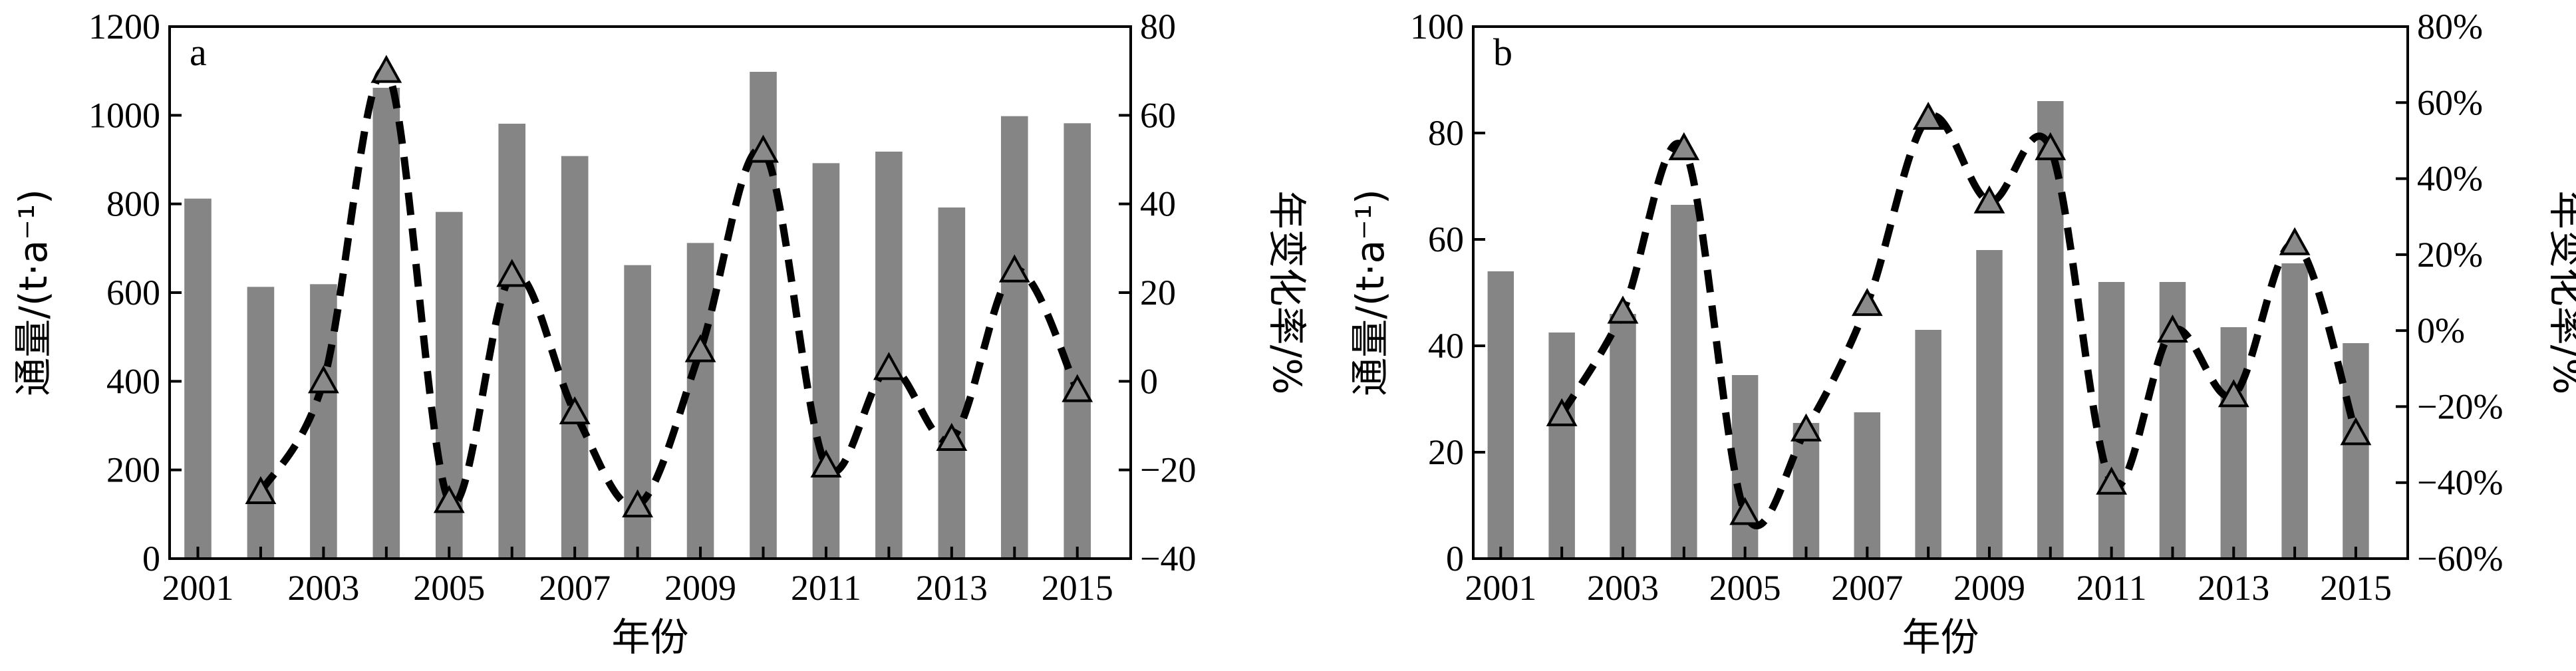 Image resolution: width=2576 pixels, height=671 pixels. I want to click on x-tick-label: 2013, so click(952, 588).